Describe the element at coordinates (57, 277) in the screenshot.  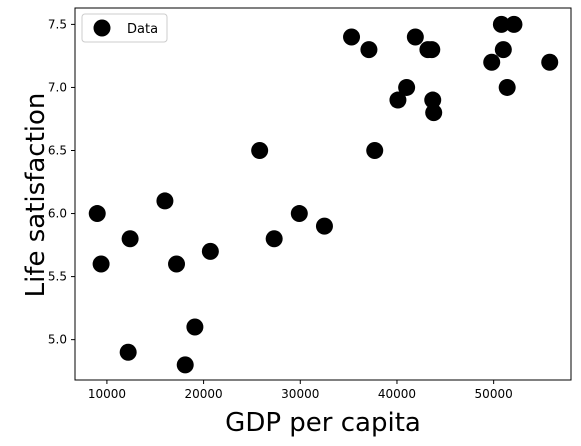
I see `y-tick-label: 5.5` at that location.